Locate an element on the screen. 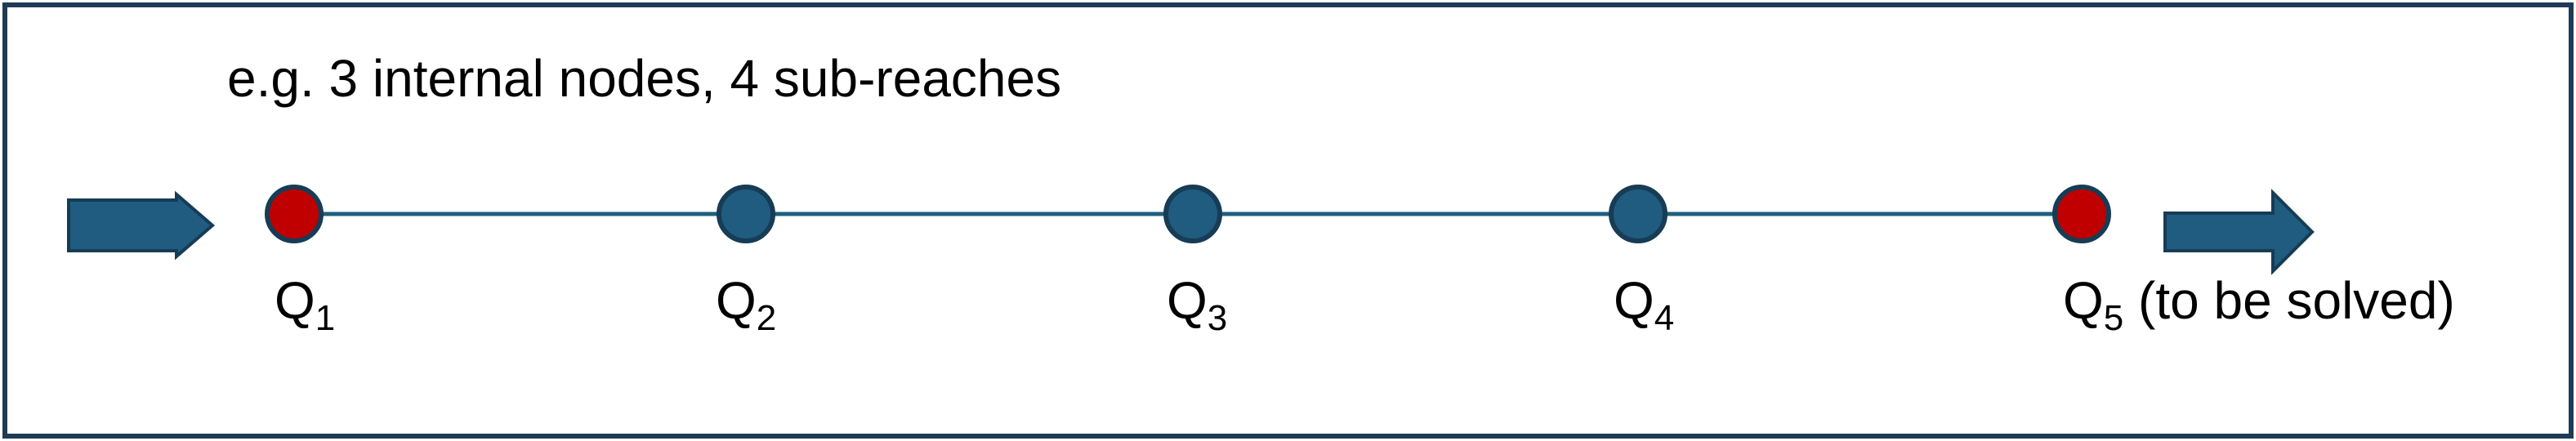 The image size is (2576, 441). diagram-caption: e.g. 3 internal nodes, 4 sub-reaches is located at coordinates (644, 78).